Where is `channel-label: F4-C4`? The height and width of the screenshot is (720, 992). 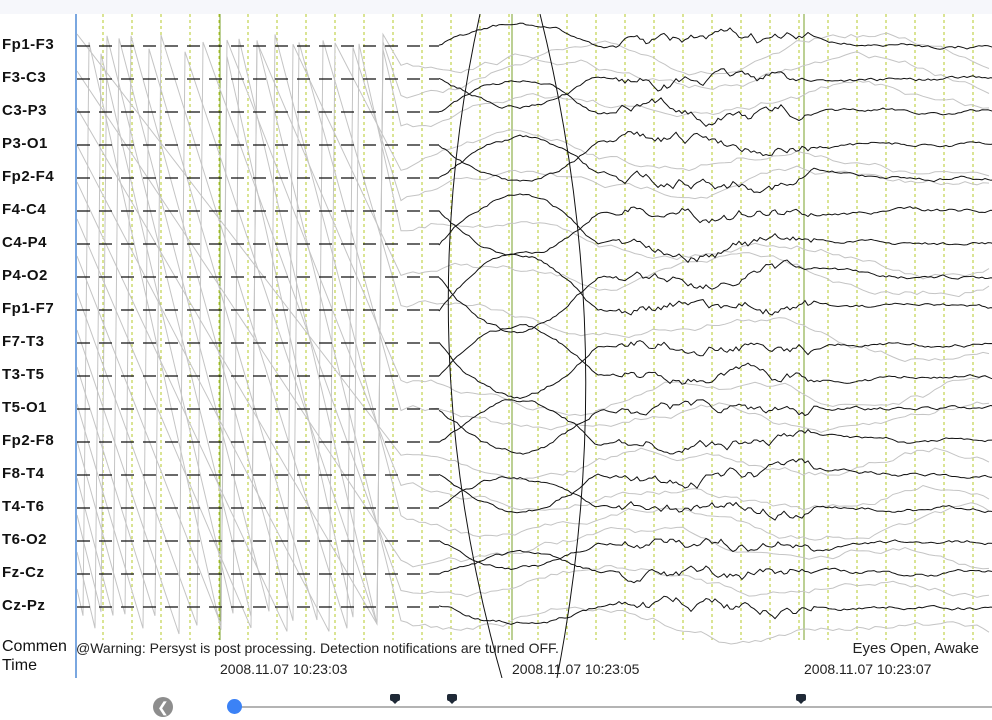 channel-label: F4-C4 is located at coordinates (24, 209).